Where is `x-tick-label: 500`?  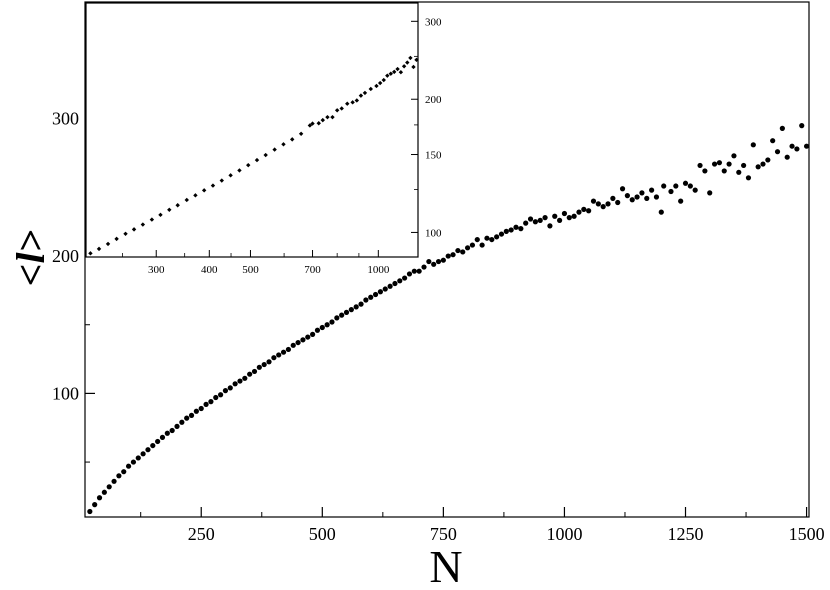
x-tick-label: 500 is located at coordinates (322, 534).